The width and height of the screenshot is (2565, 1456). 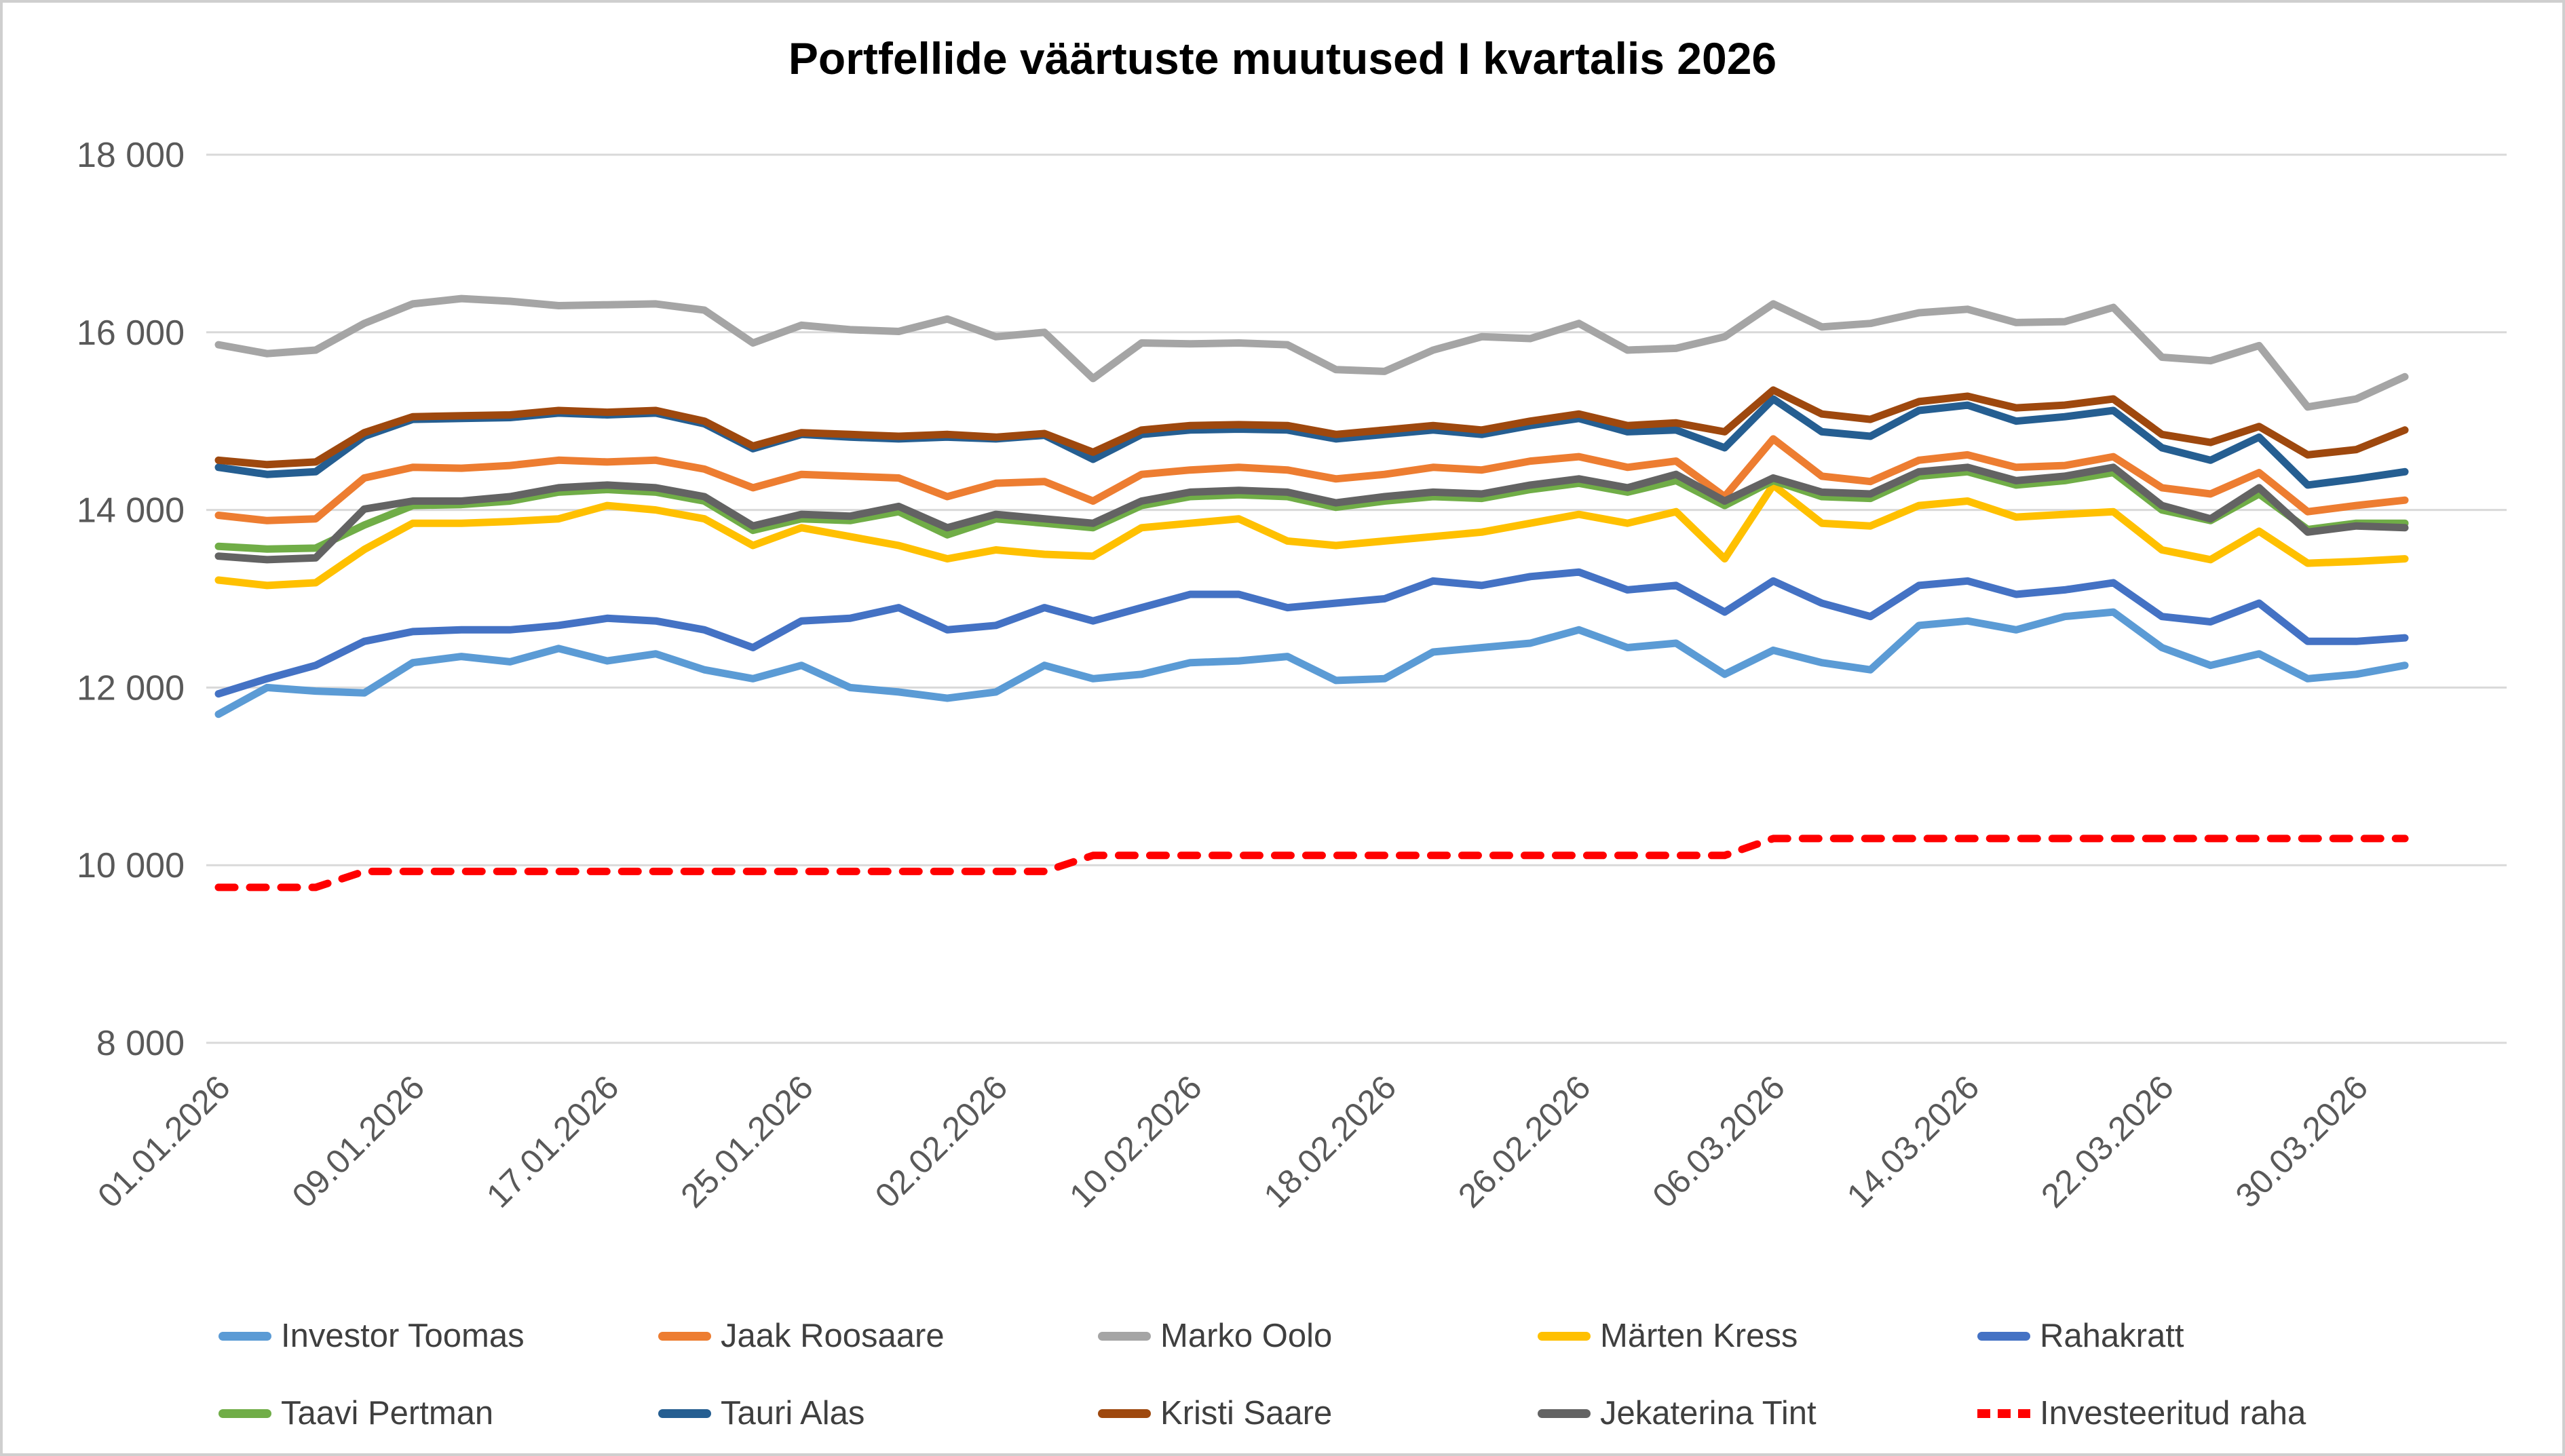 What do you see at coordinates (2197, 1336) in the screenshot?
I see `legend-item-rahakratt: Rahakratt` at bounding box center [2197, 1336].